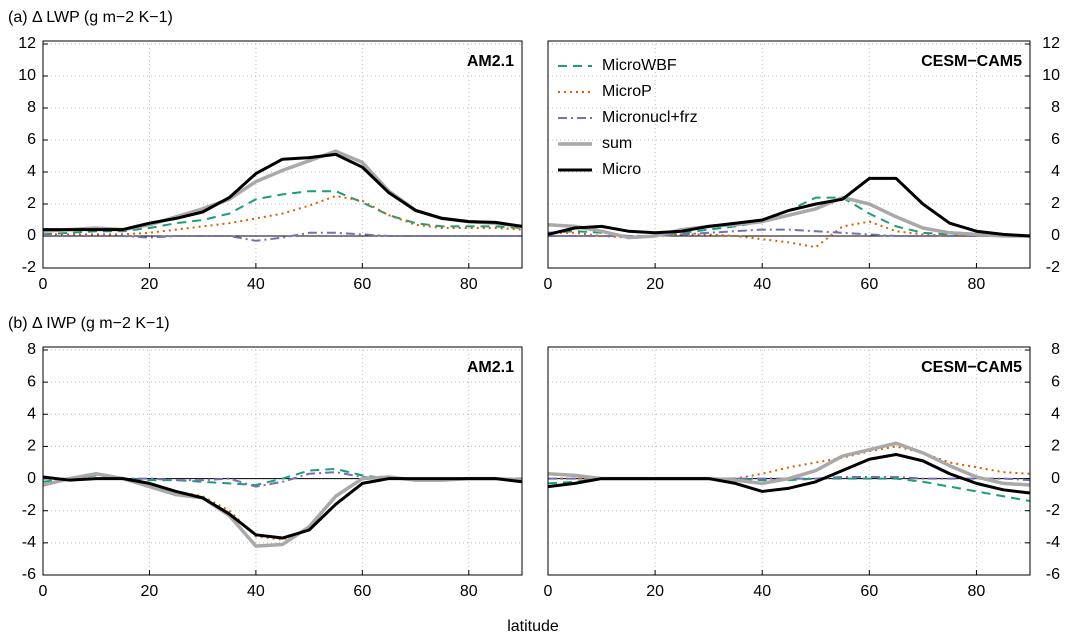  Describe the element at coordinates (533, 626) in the screenshot. I see `x-axis-label: latitude` at that location.